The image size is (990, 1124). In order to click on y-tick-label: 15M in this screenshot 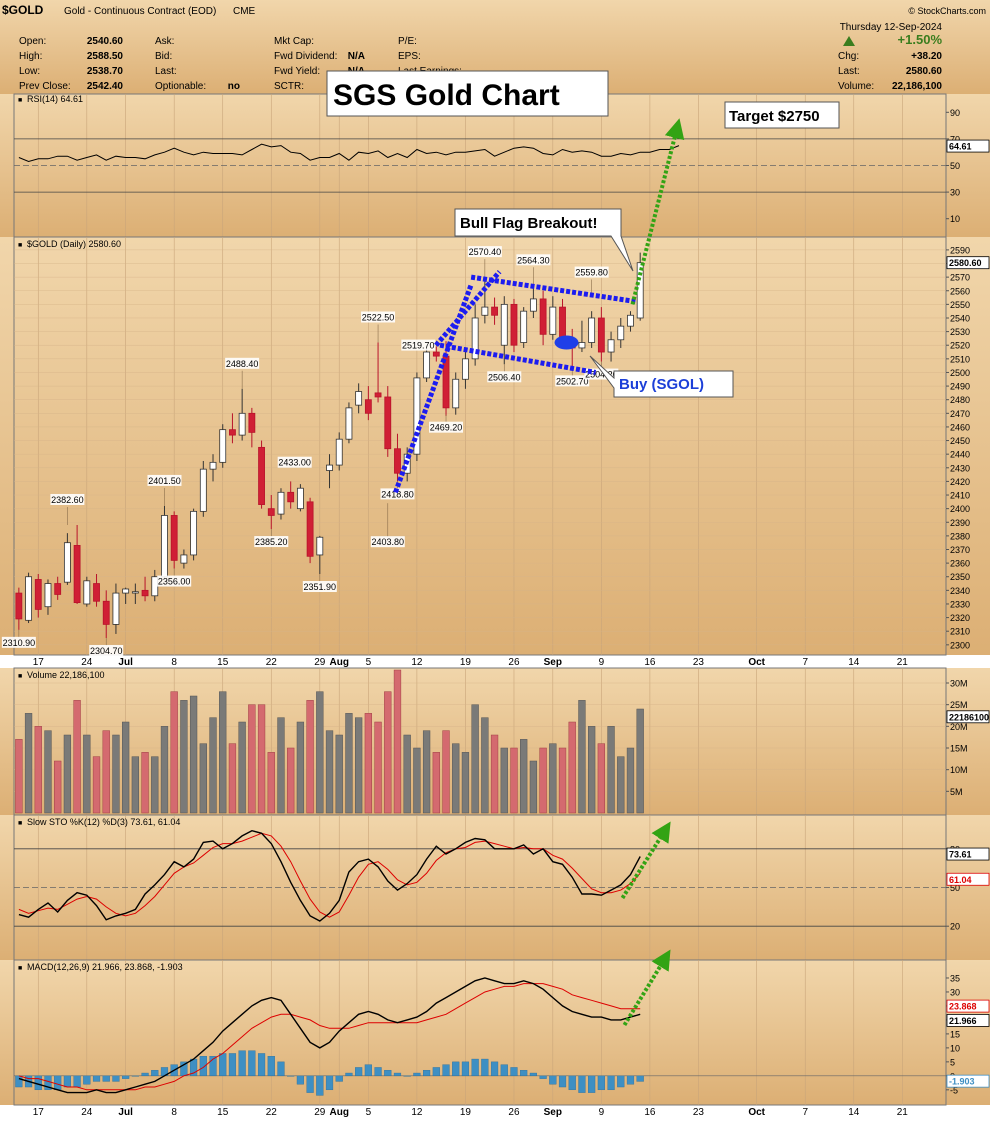, I will do `click(959, 749)`.